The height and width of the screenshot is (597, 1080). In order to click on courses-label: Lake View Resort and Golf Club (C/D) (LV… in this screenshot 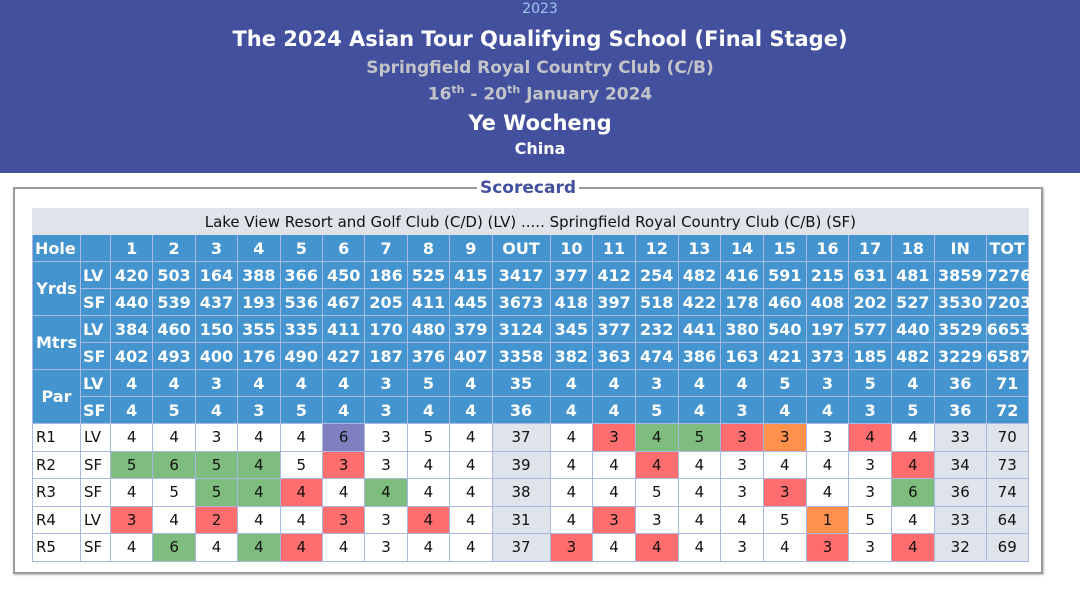, I will do `click(530, 221)`.